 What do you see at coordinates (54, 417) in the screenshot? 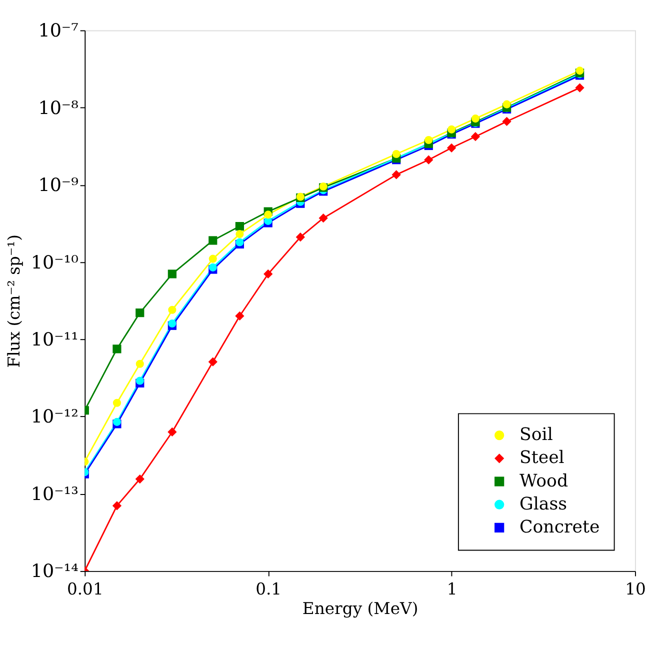
I see `y-tick-label: 10⁻¹²` at bounding box center [54, 417].